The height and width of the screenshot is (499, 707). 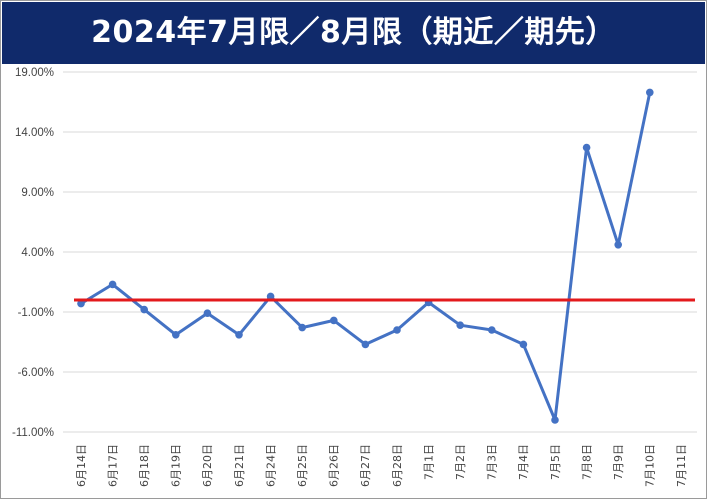 What do you see at coordinates (33, 433) in the screenshot?
I see `y-tick-label: -11.00%` at bounding box center [33, 433].